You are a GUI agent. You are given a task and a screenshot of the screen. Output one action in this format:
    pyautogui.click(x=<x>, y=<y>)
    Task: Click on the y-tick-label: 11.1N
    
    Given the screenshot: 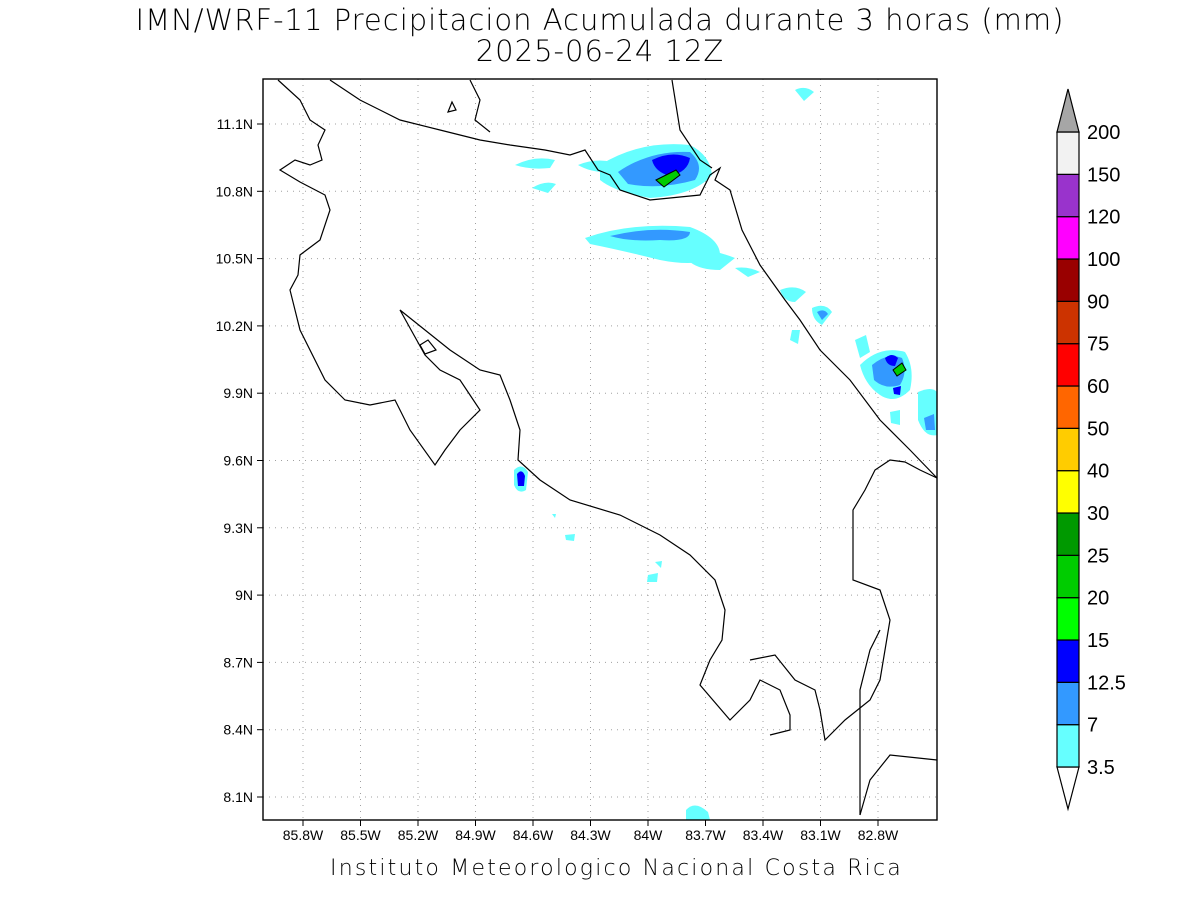 What is the action you would take?
    pyautogui.click(x=235, y=124)
    